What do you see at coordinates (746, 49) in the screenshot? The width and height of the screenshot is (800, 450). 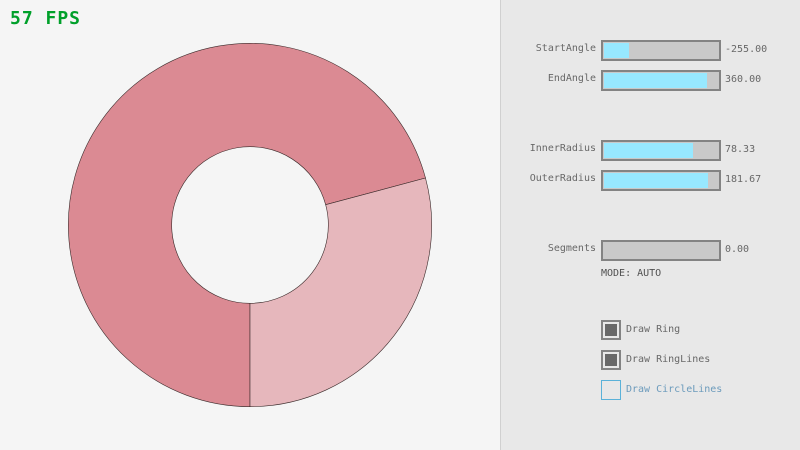 I see `slider-value: -255.00` at bounding box center [746, 49].